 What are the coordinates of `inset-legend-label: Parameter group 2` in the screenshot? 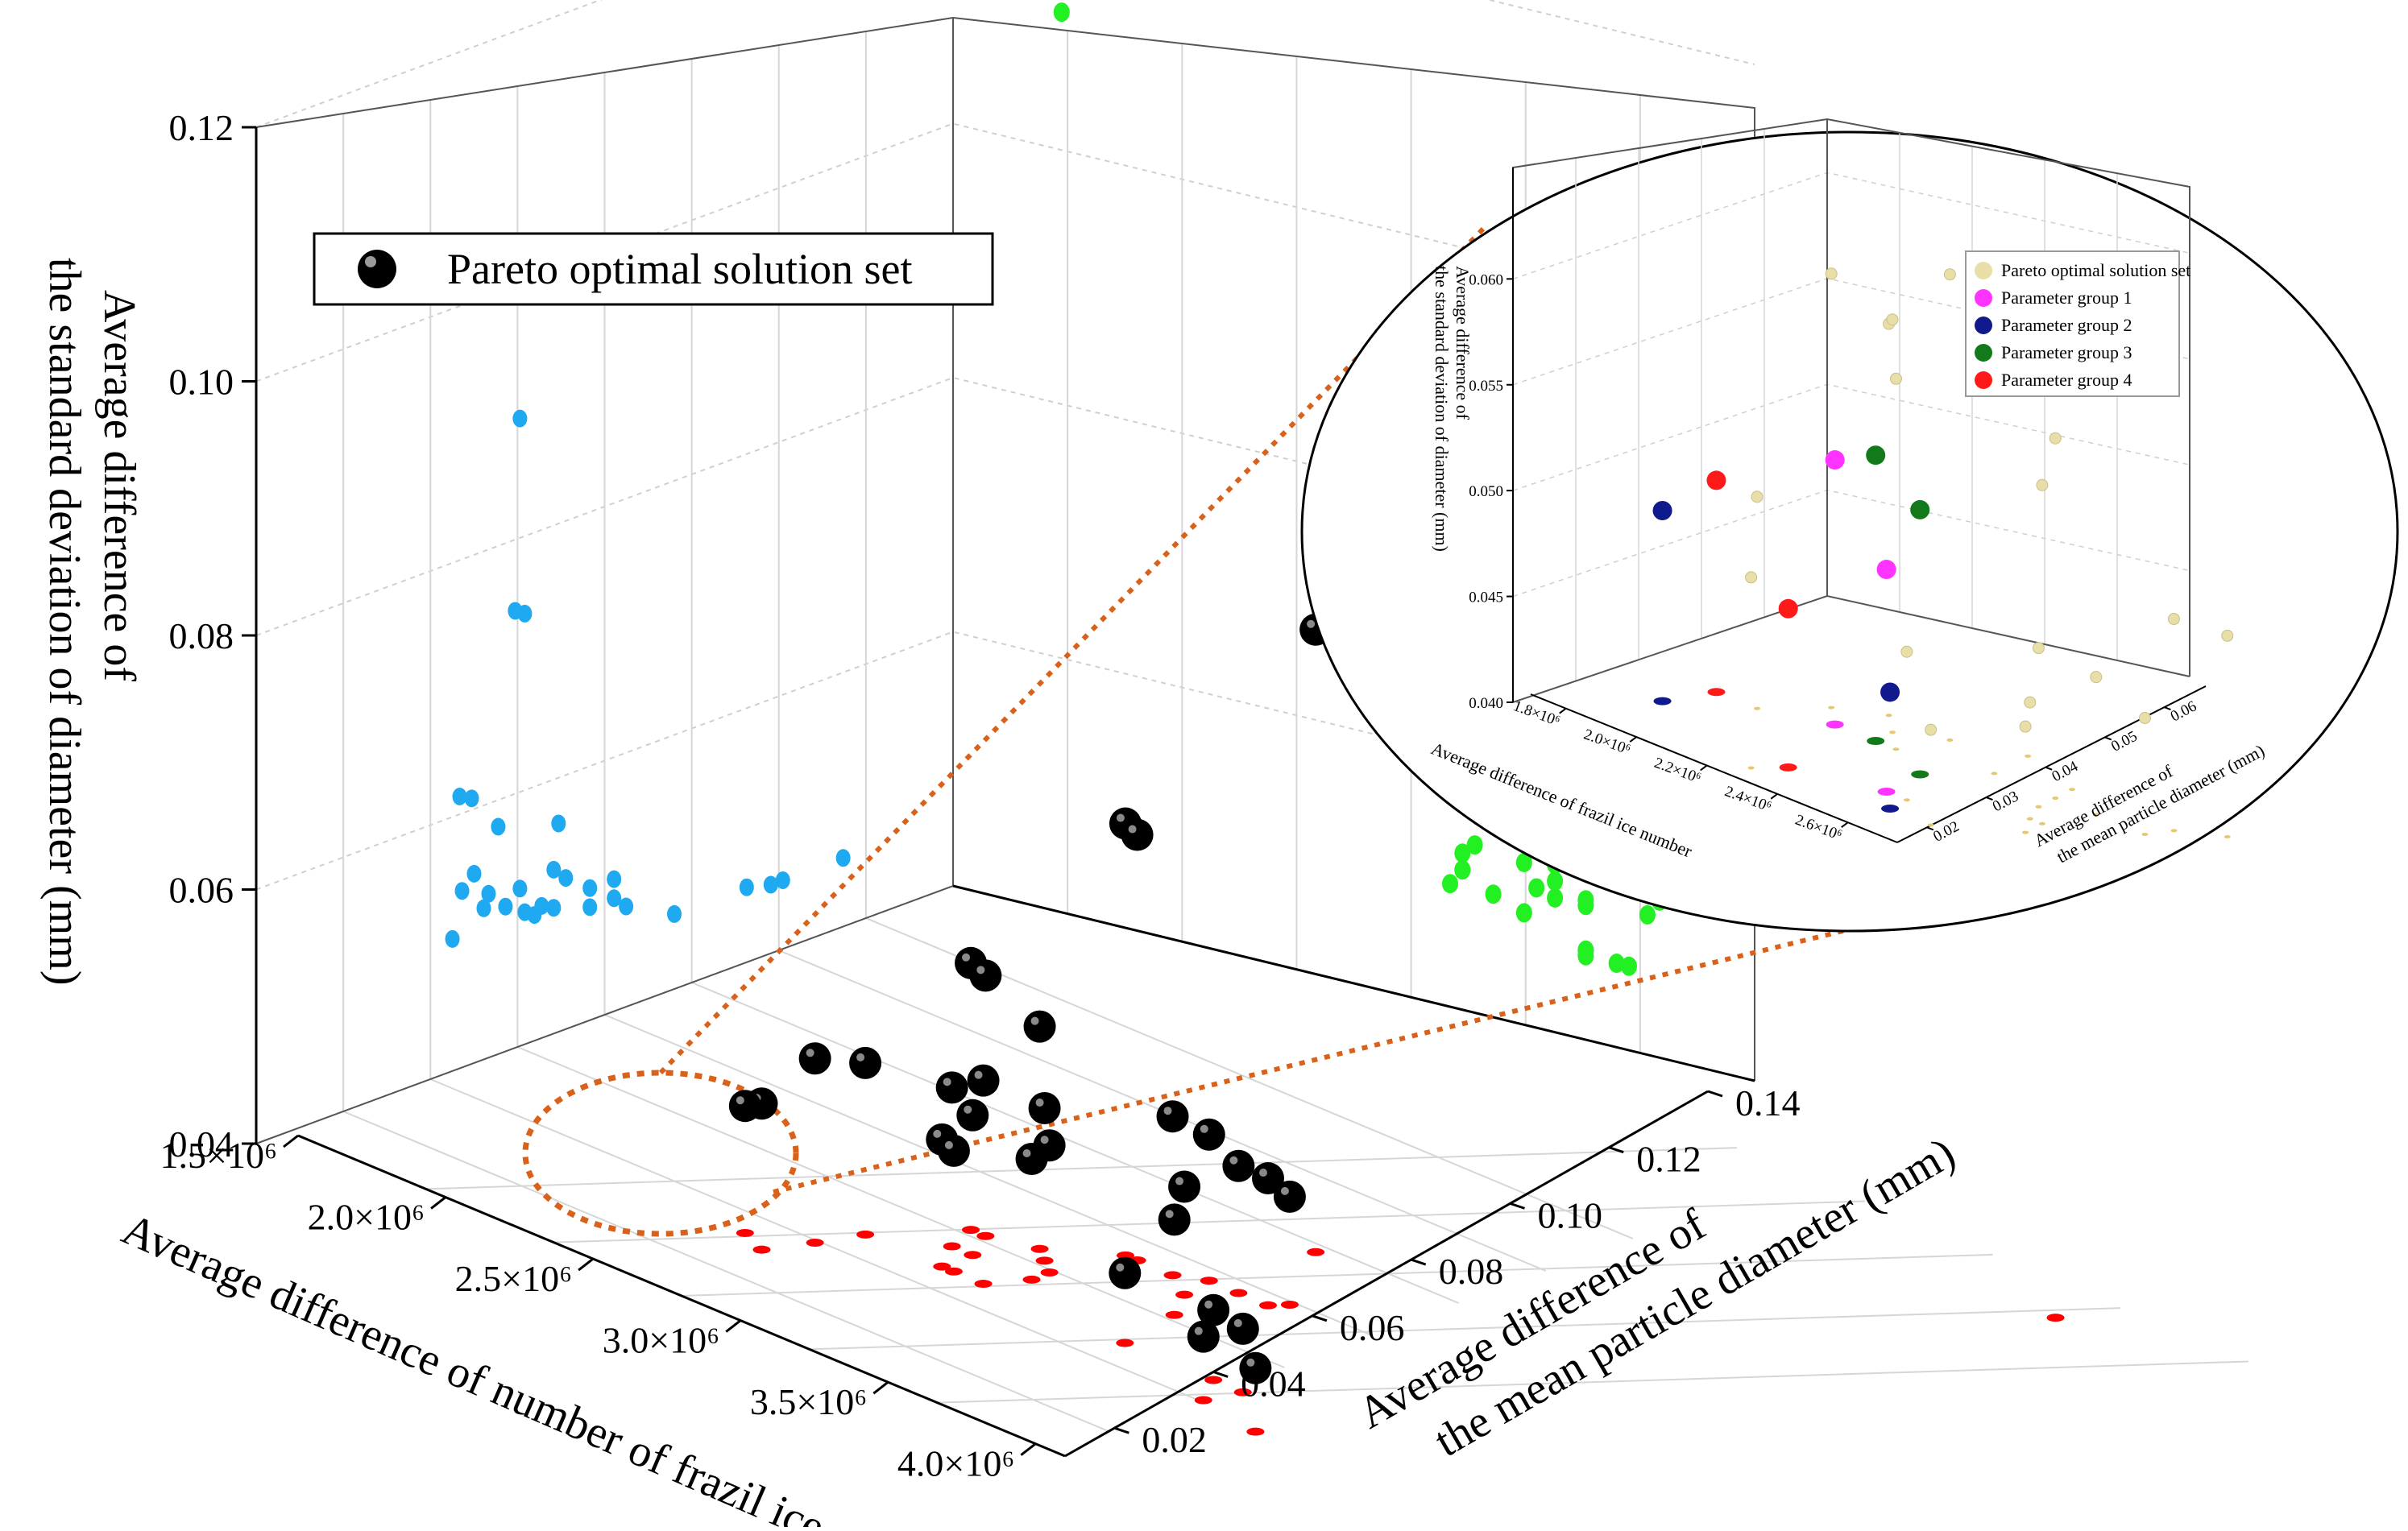 It's located at (2066, 325).